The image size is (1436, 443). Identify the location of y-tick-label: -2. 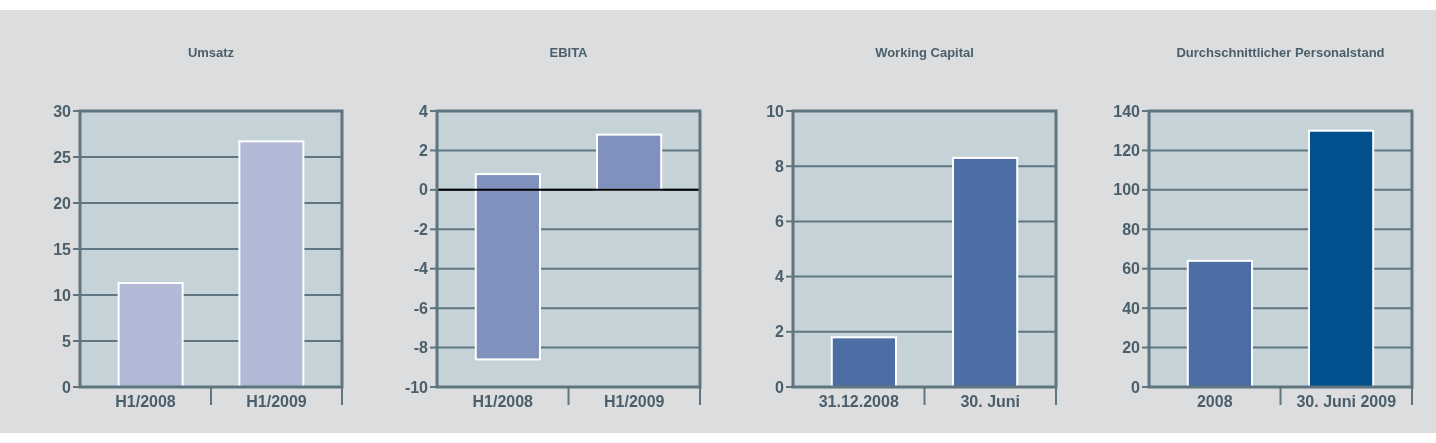
(421, 229).